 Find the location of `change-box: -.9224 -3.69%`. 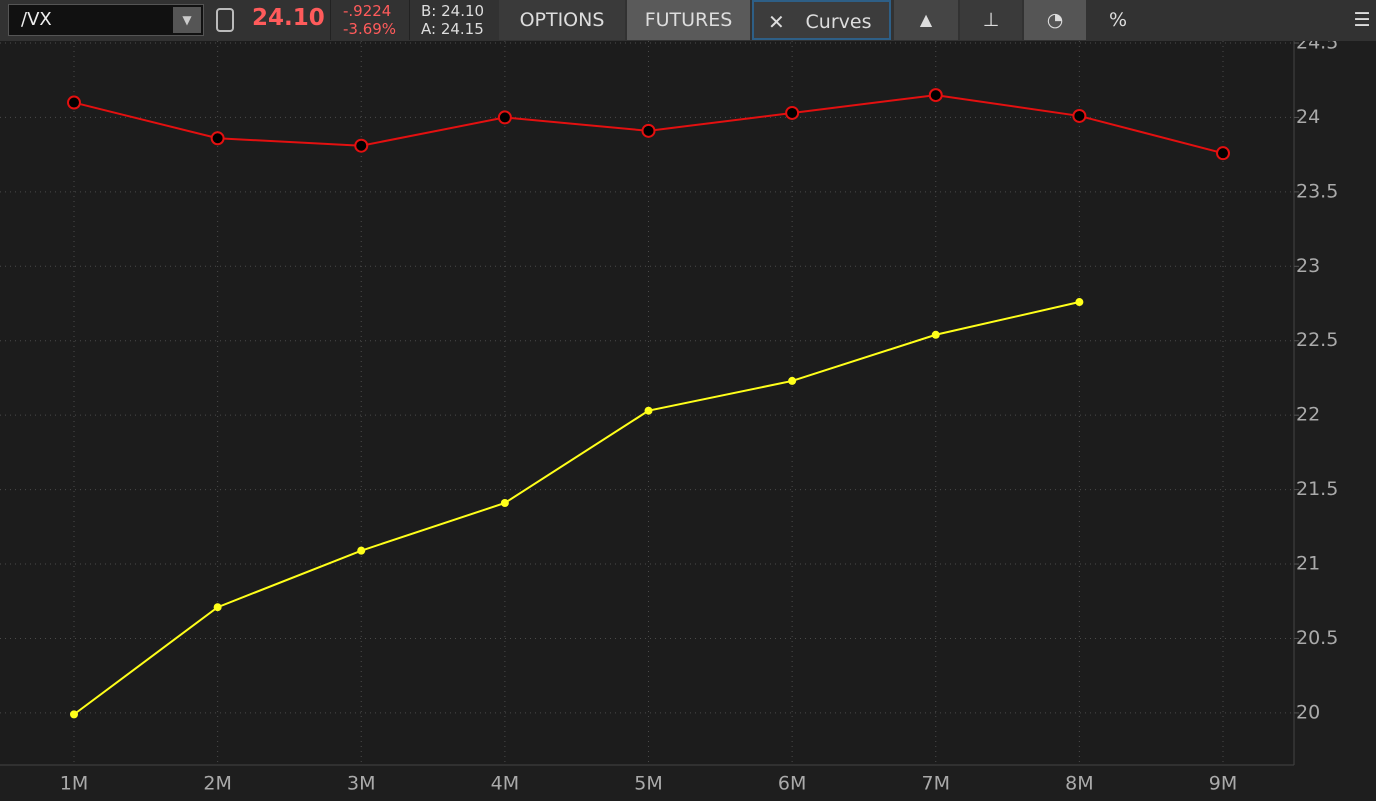

change-box: -.9224 -3.69% is located at coordinates (370, 20).